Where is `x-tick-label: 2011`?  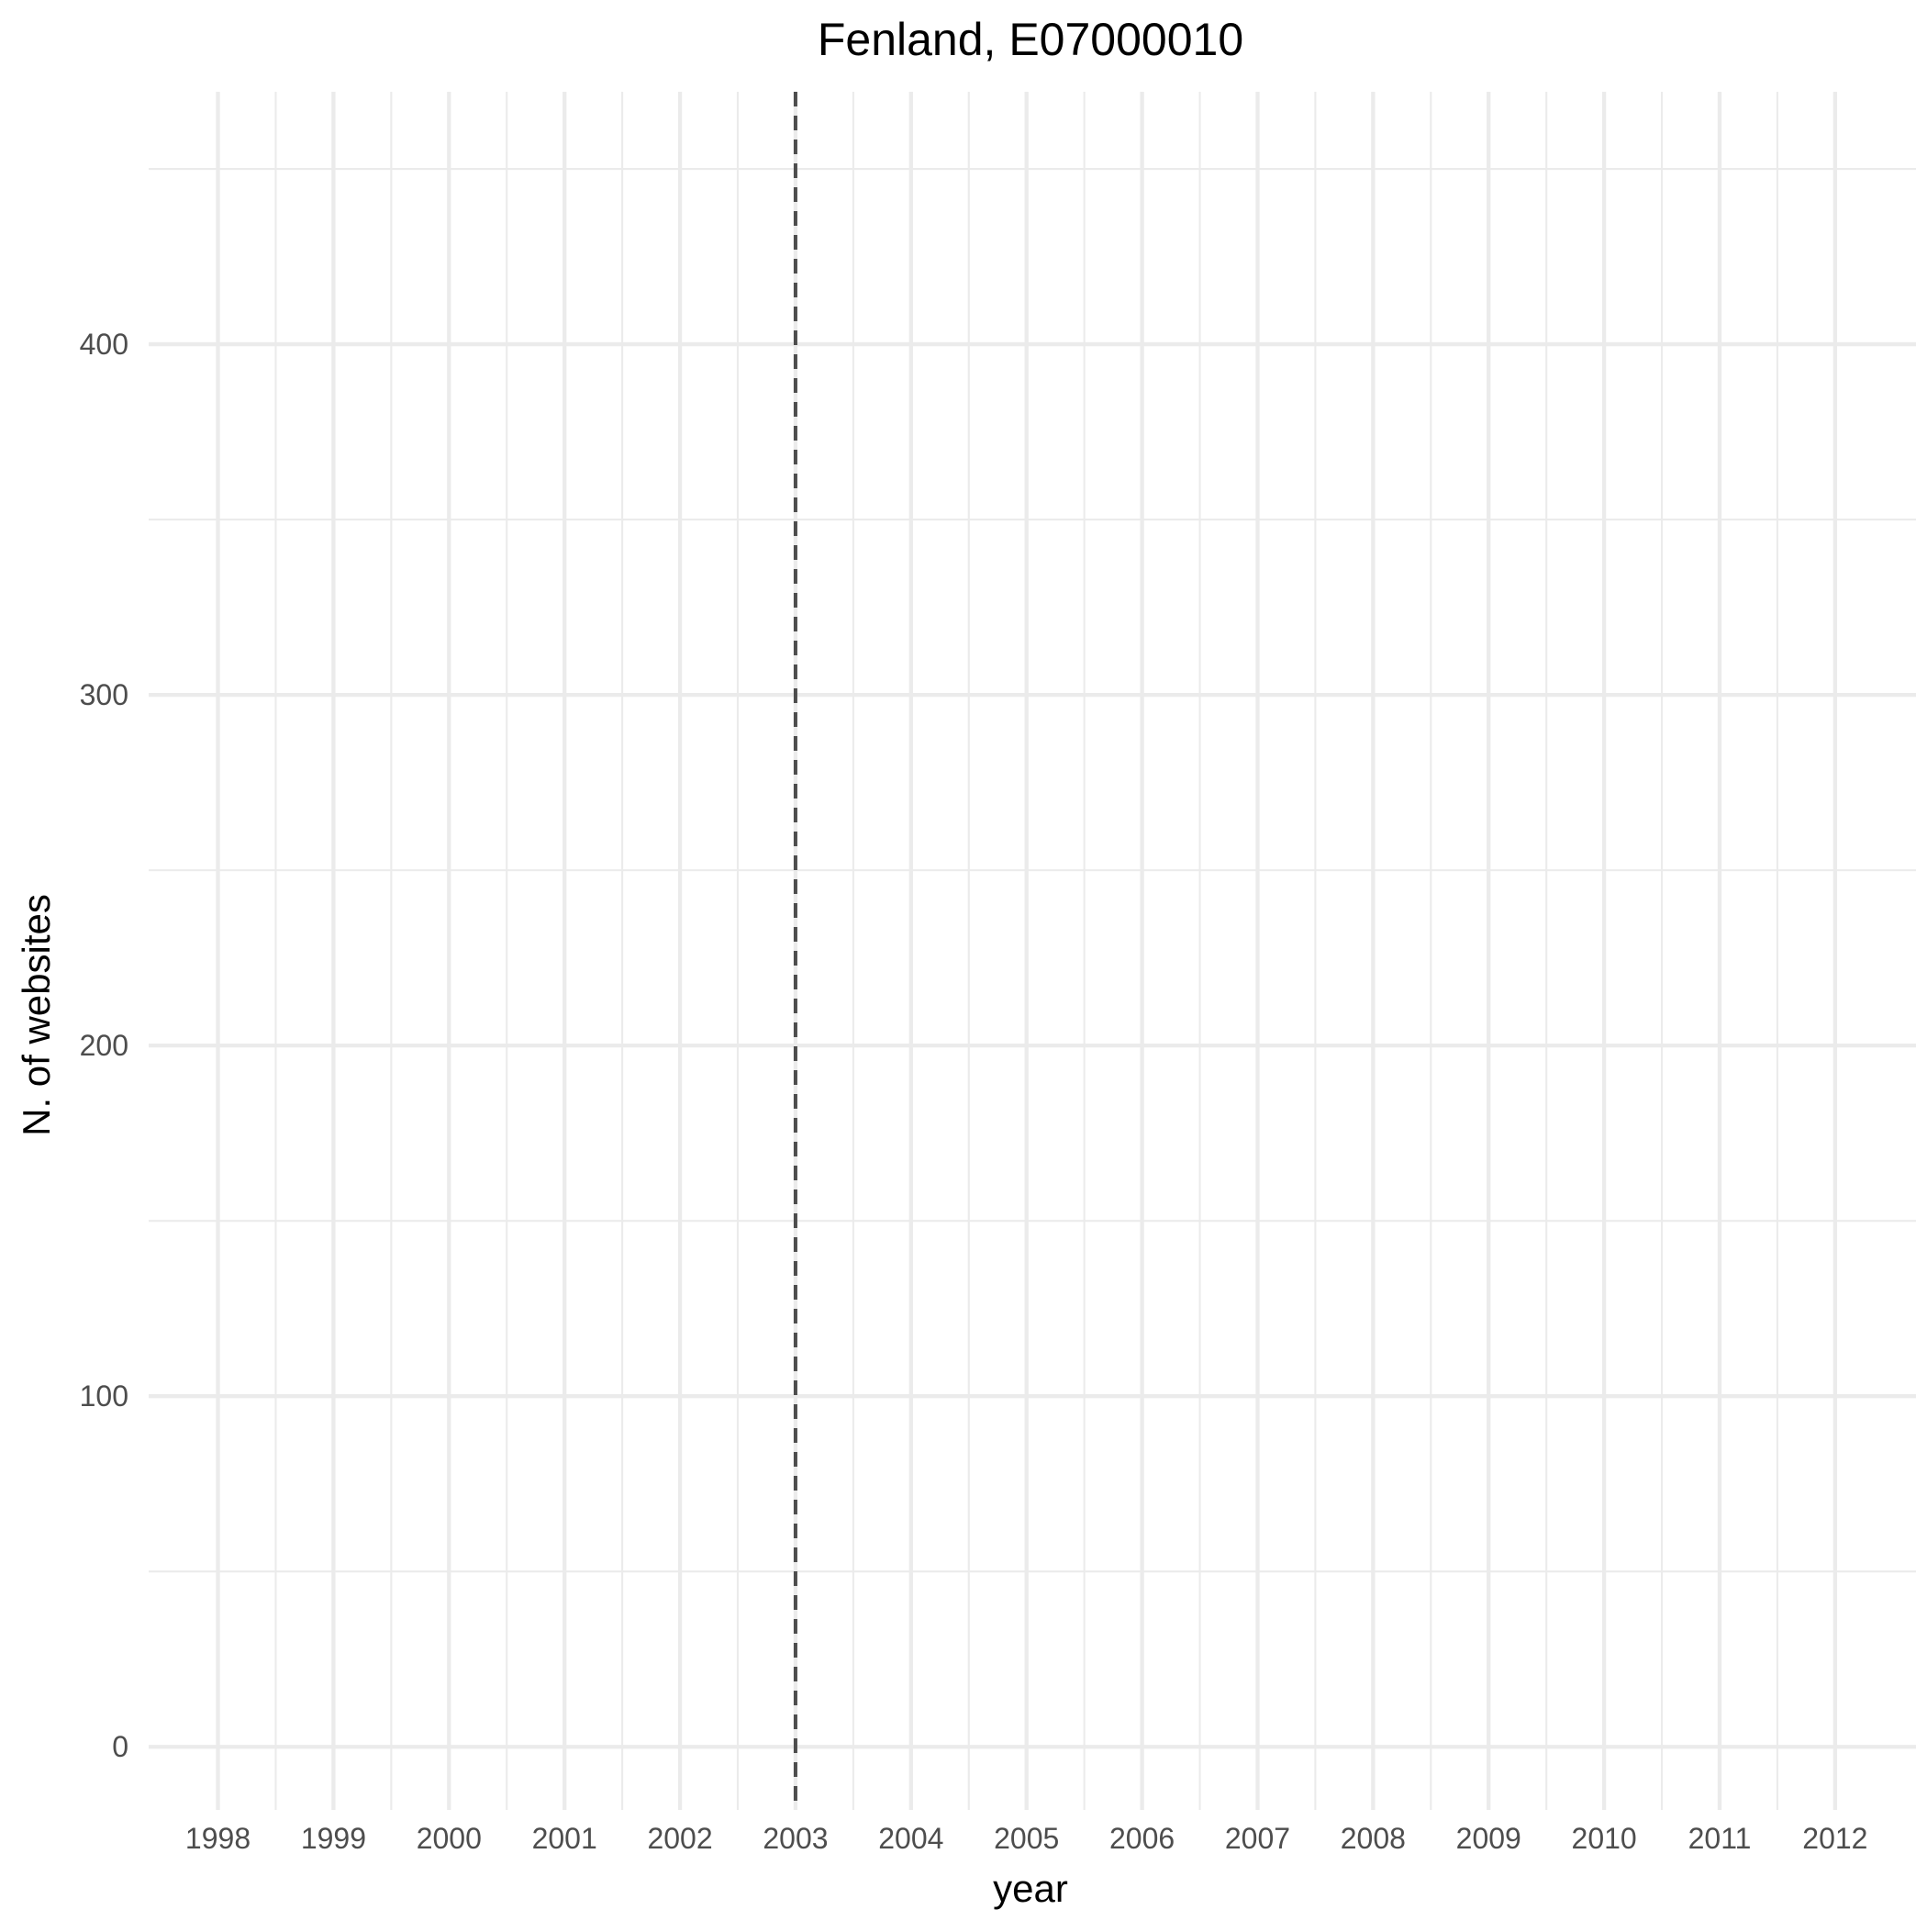 x-tick-label: 2011 is located at coordinates (1720, 1838).